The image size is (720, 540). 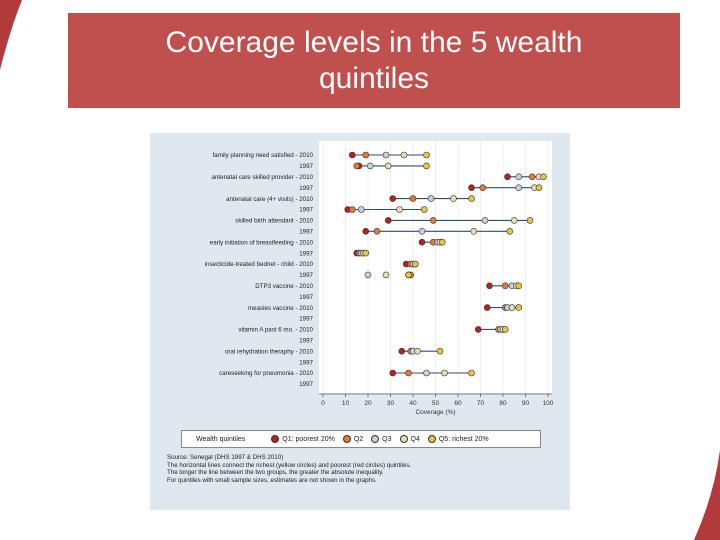 What do you see at coordinates (368, 403) in the screenshot?
I see `x-tick-label: 20` at bounding box center [368, 403].